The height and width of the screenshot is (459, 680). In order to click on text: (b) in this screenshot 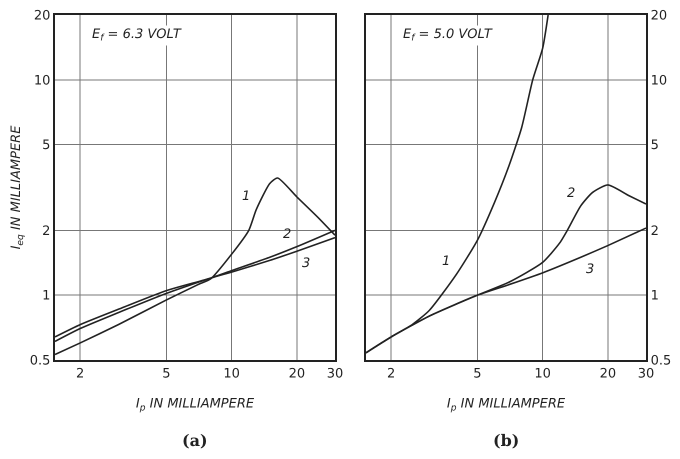, I will do `click(506, 440)`.